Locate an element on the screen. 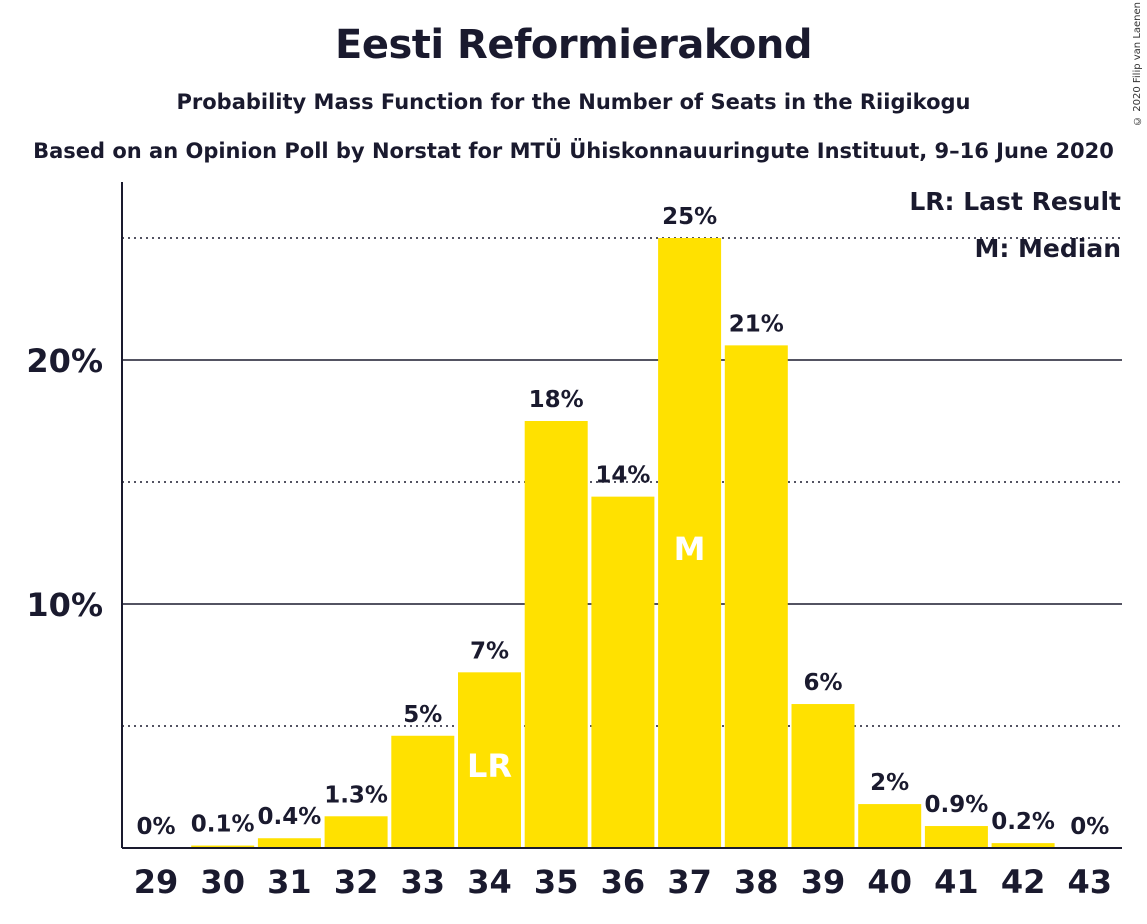 The image size is (1147, 924). x-tick-label: 31 is located at coordinates (289, 882).